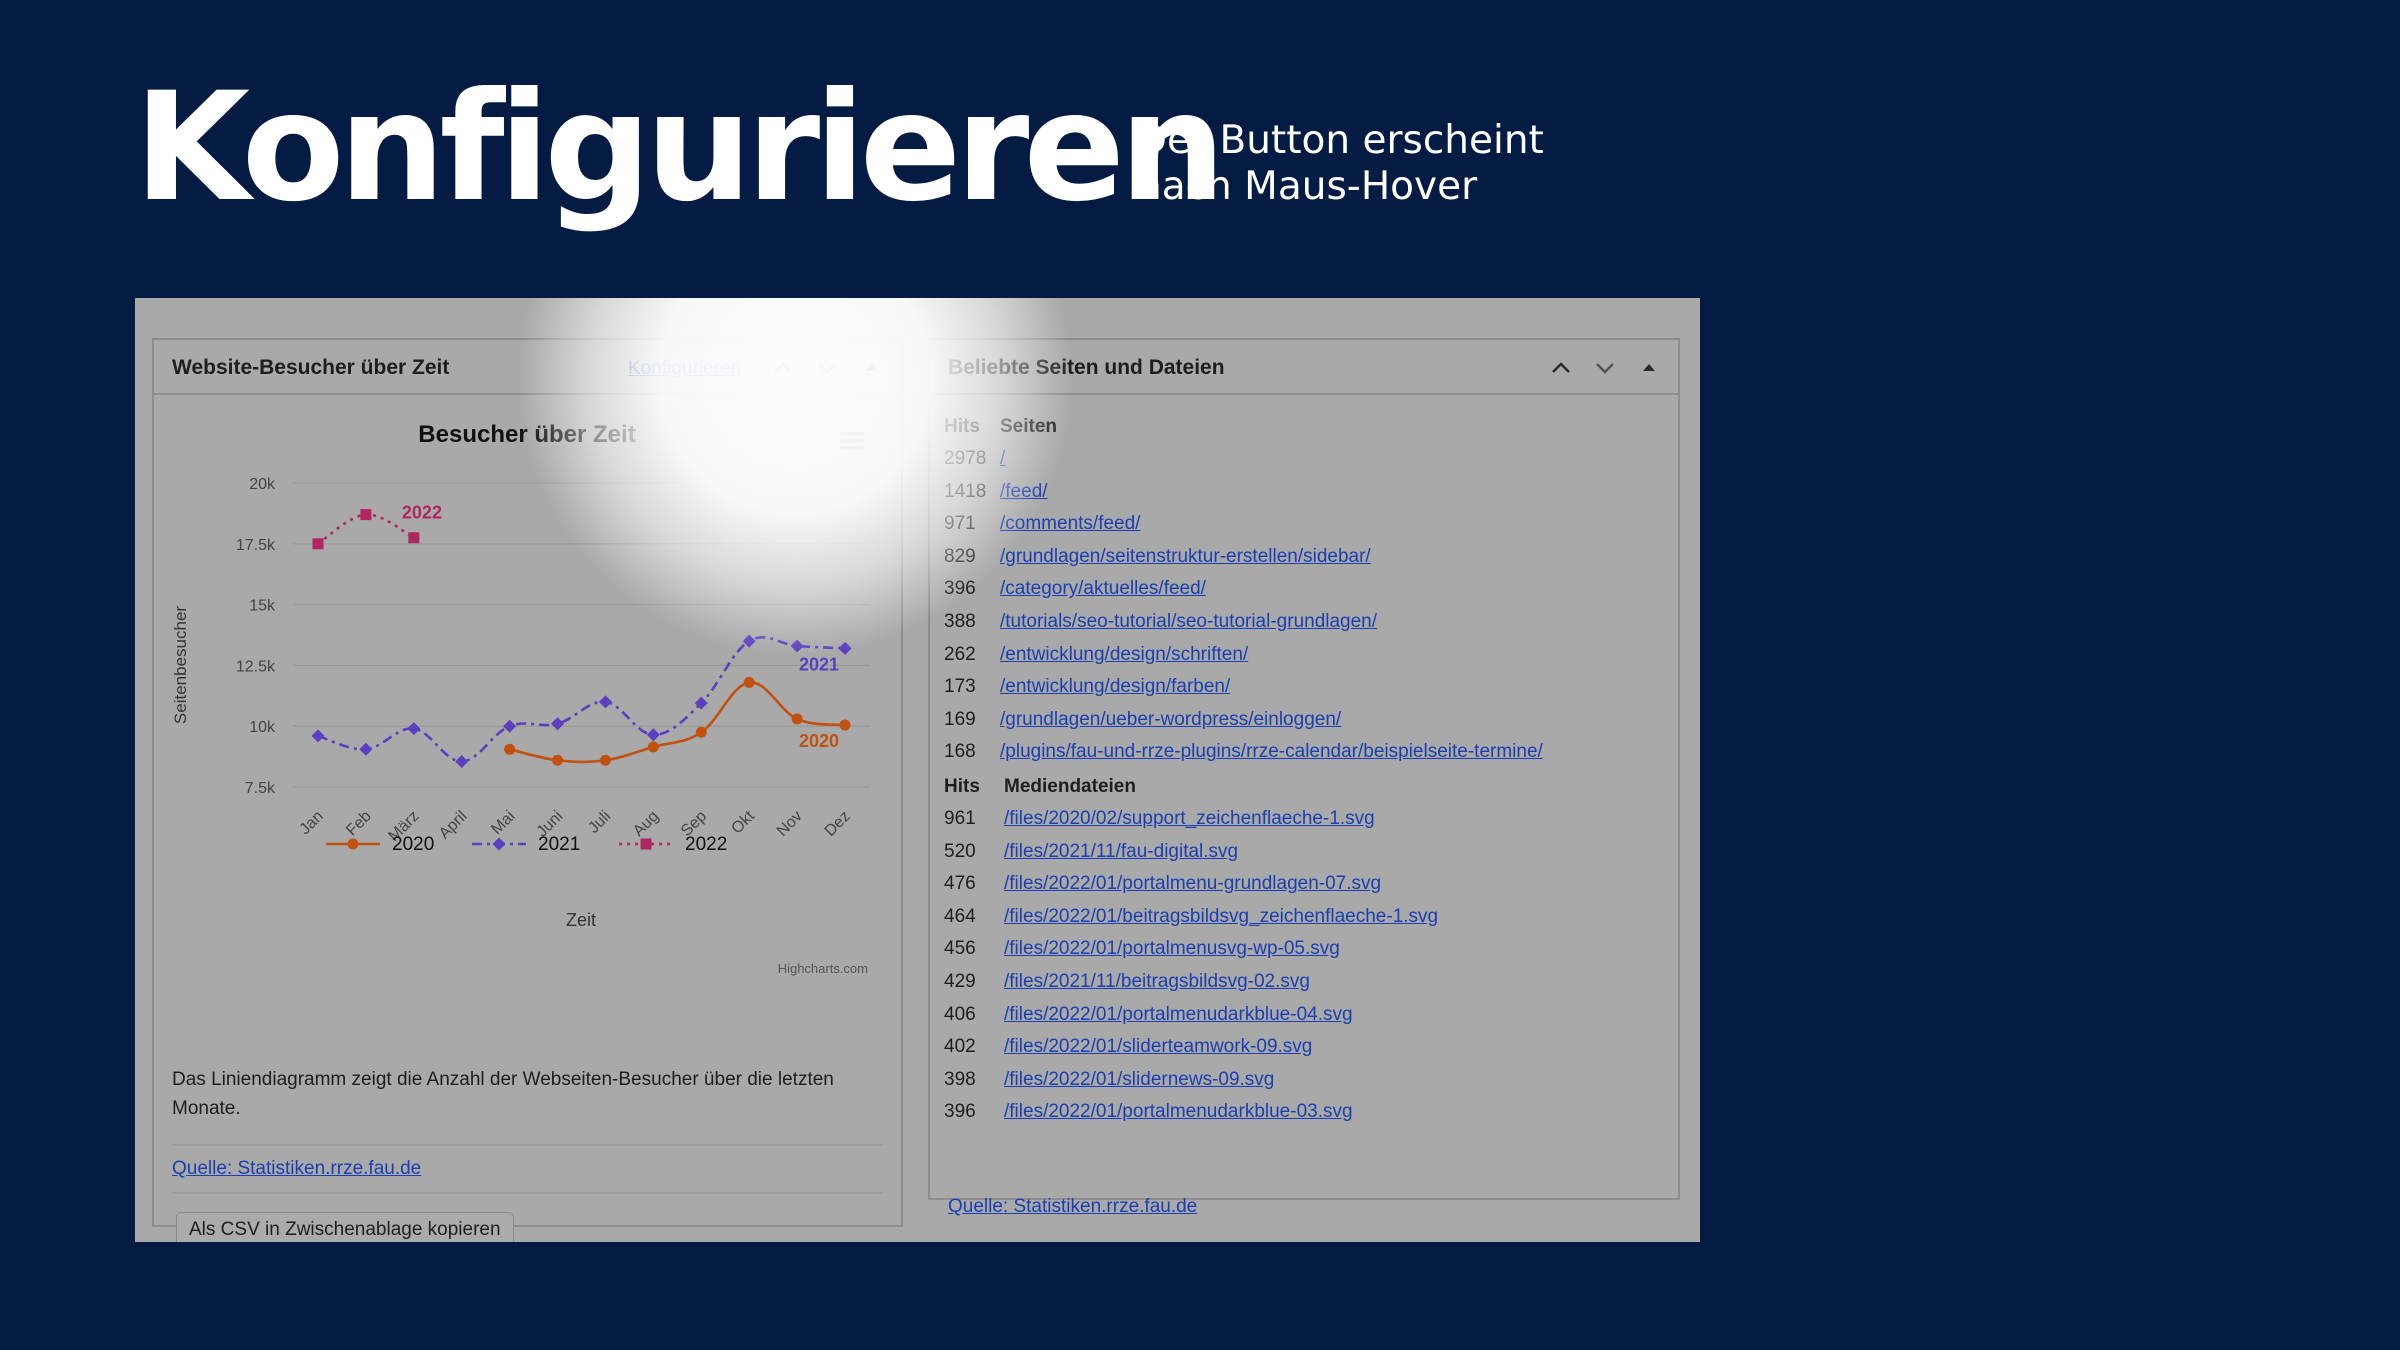 Image resolution: width=2400 pixels, height=1350 pixels. Describe the element at coordinates (960, 981) in the screenshot. I see `media-hits: 429` at that location.